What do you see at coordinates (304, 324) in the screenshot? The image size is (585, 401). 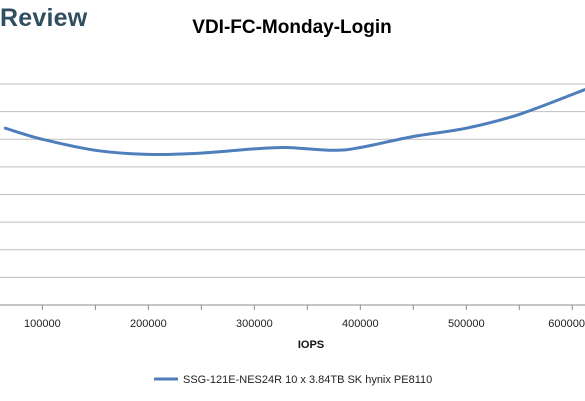 I see `x-tick-labels: 100000 200000 300000 400000 500000 600000` at bounding box center [304, 324].